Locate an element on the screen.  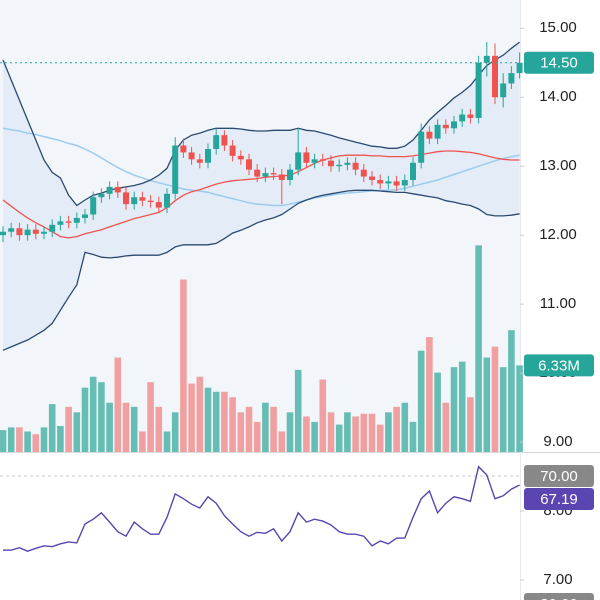
rsi-level-label: 30.00 is located at coordinates (559, 598).